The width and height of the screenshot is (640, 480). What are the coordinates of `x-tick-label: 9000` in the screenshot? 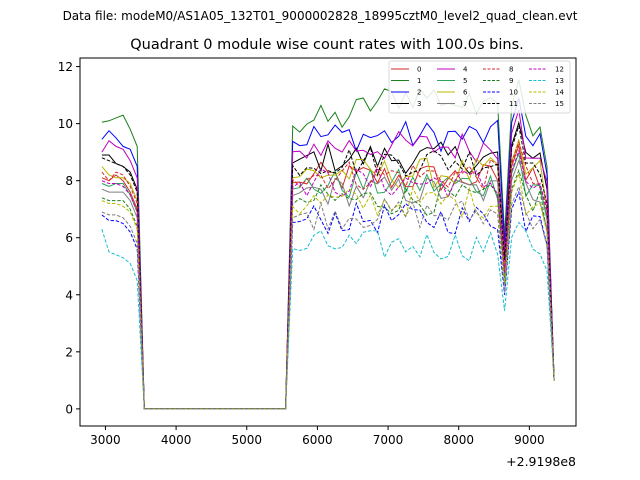 It's located at (529, 440).